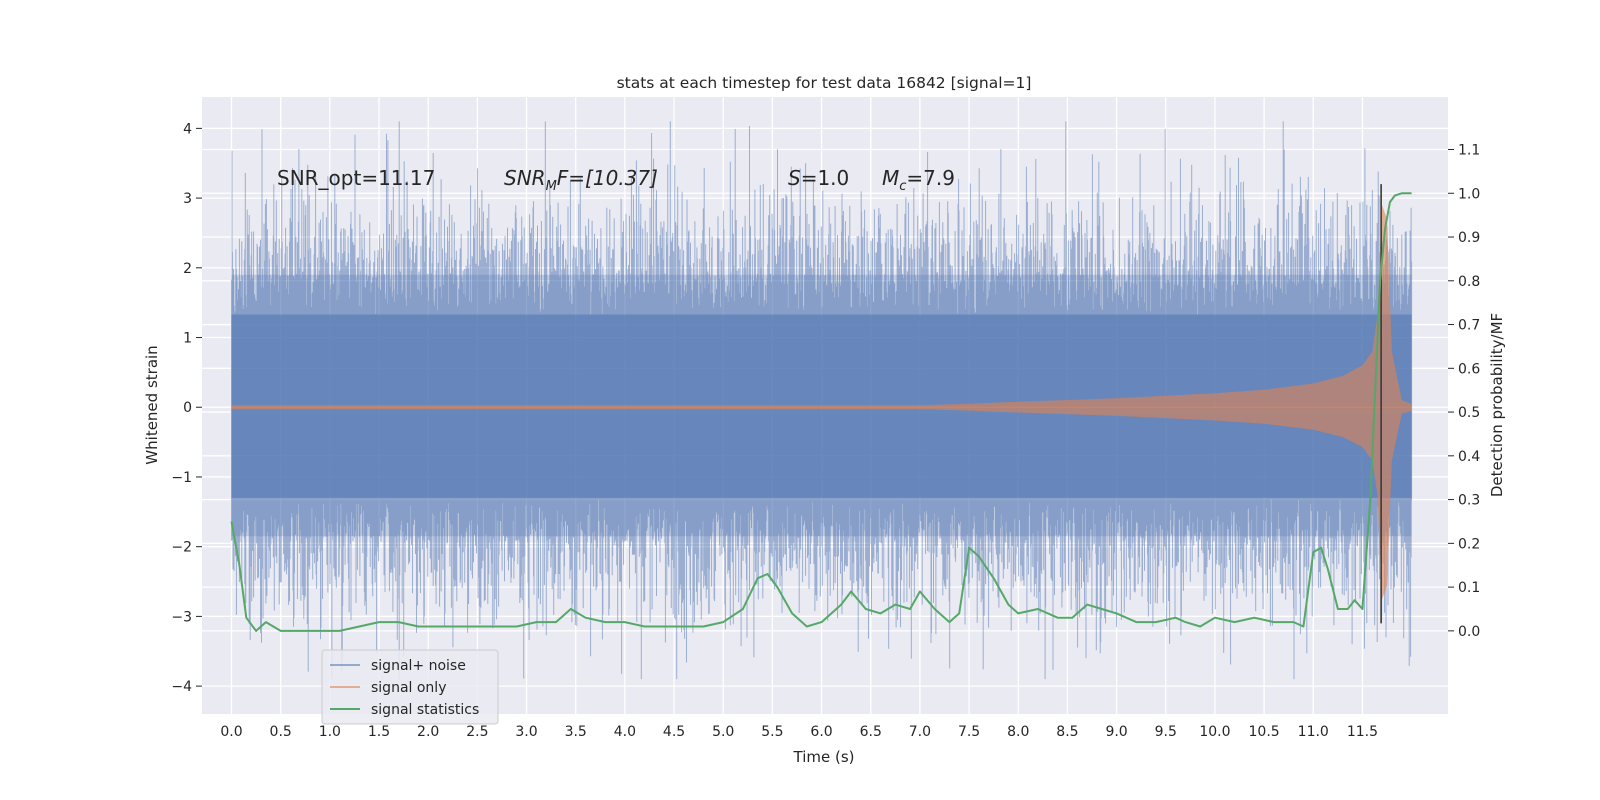 The image size is (1600, 800). What do you see at coordinates (428, 732) in the screenshot?
I see `x-tick-label: 2.0` at bounding box center [428, 732].